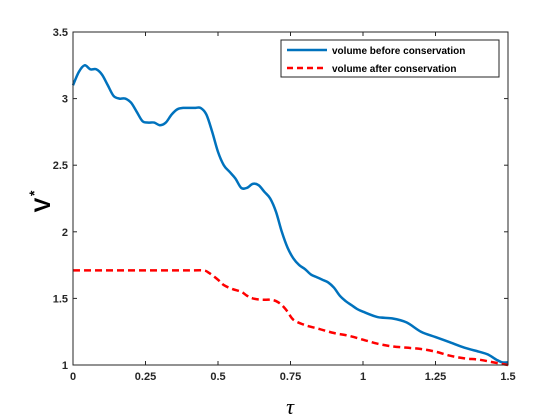  Describe the element at coordinates (60, 299) in the screenshot. I see `y-tick-label: 1.5` at that location.